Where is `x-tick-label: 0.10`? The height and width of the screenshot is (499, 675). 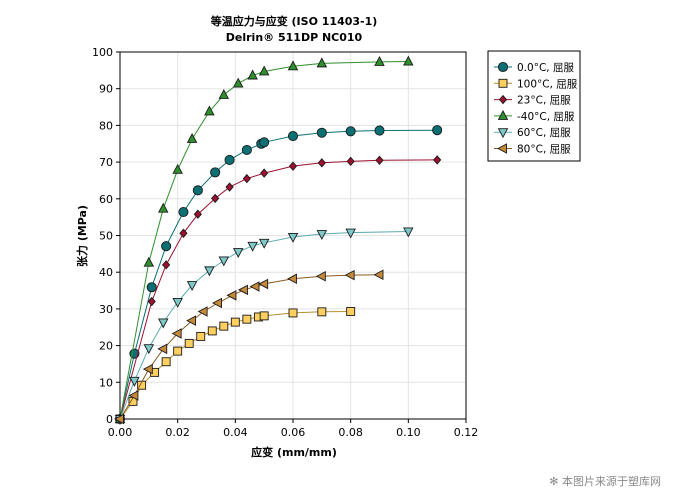
x-tick-label: 0.10 is located at coordinates (408, 432).